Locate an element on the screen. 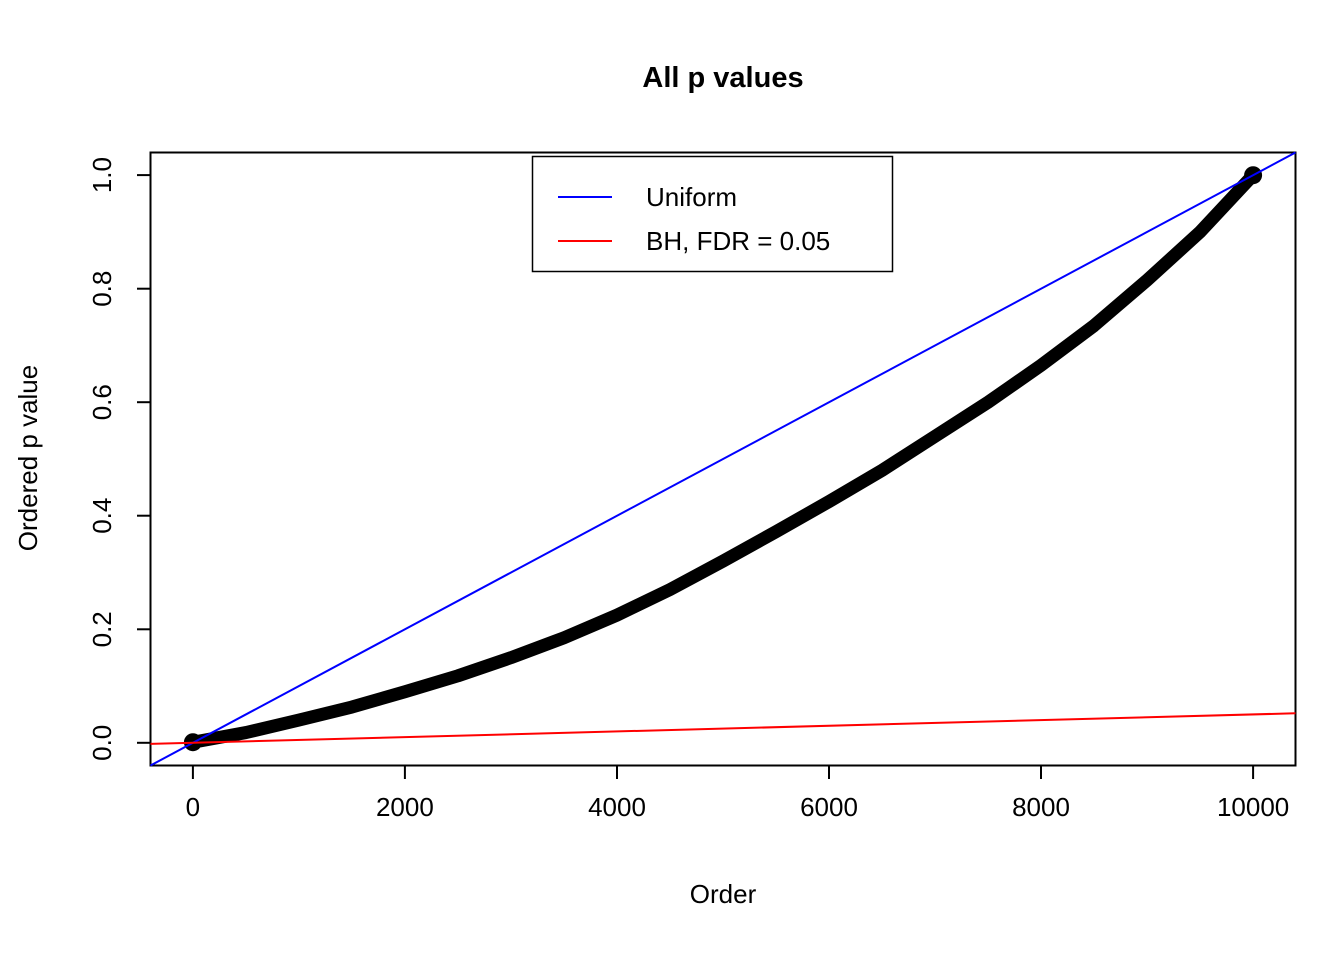  y-tick-label: 1.0 is located at coordinates (102, 175).